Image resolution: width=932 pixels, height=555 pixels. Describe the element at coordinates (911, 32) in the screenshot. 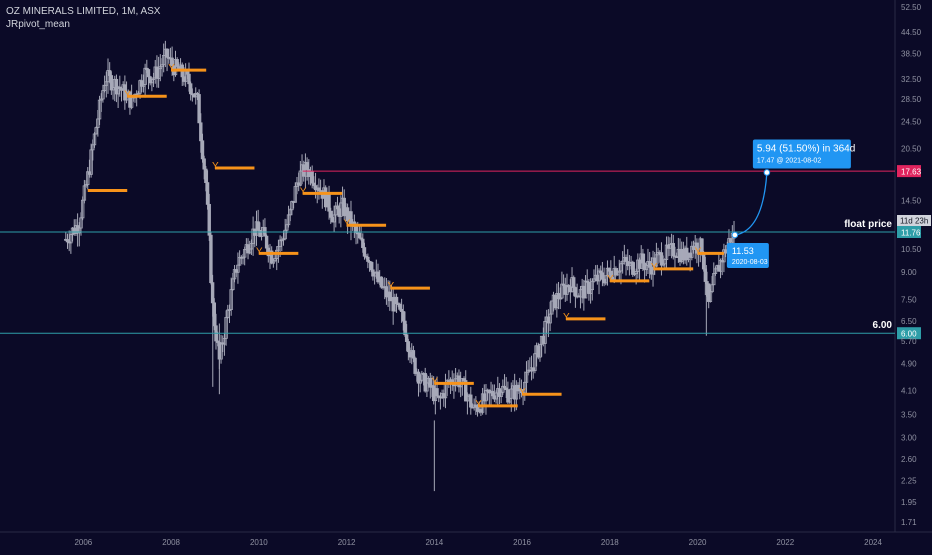

I see `price-tick-label: 44.50` at that location.